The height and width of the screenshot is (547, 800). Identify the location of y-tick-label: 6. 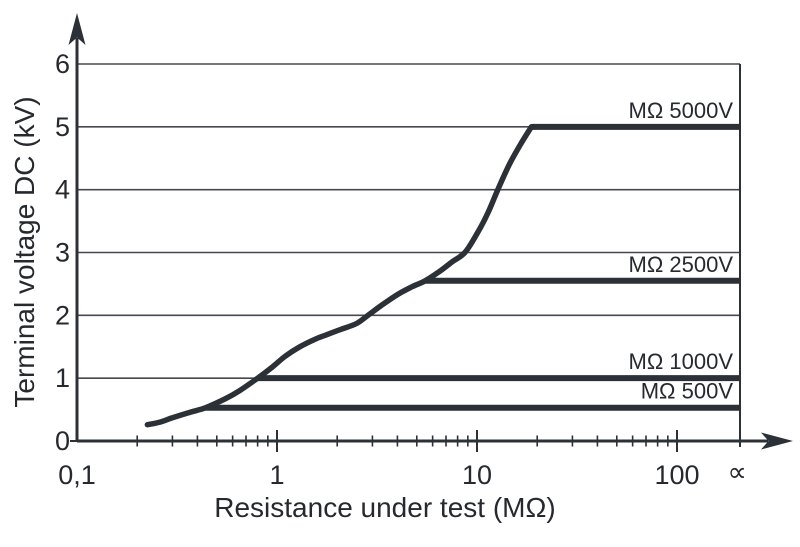
(62, 64).